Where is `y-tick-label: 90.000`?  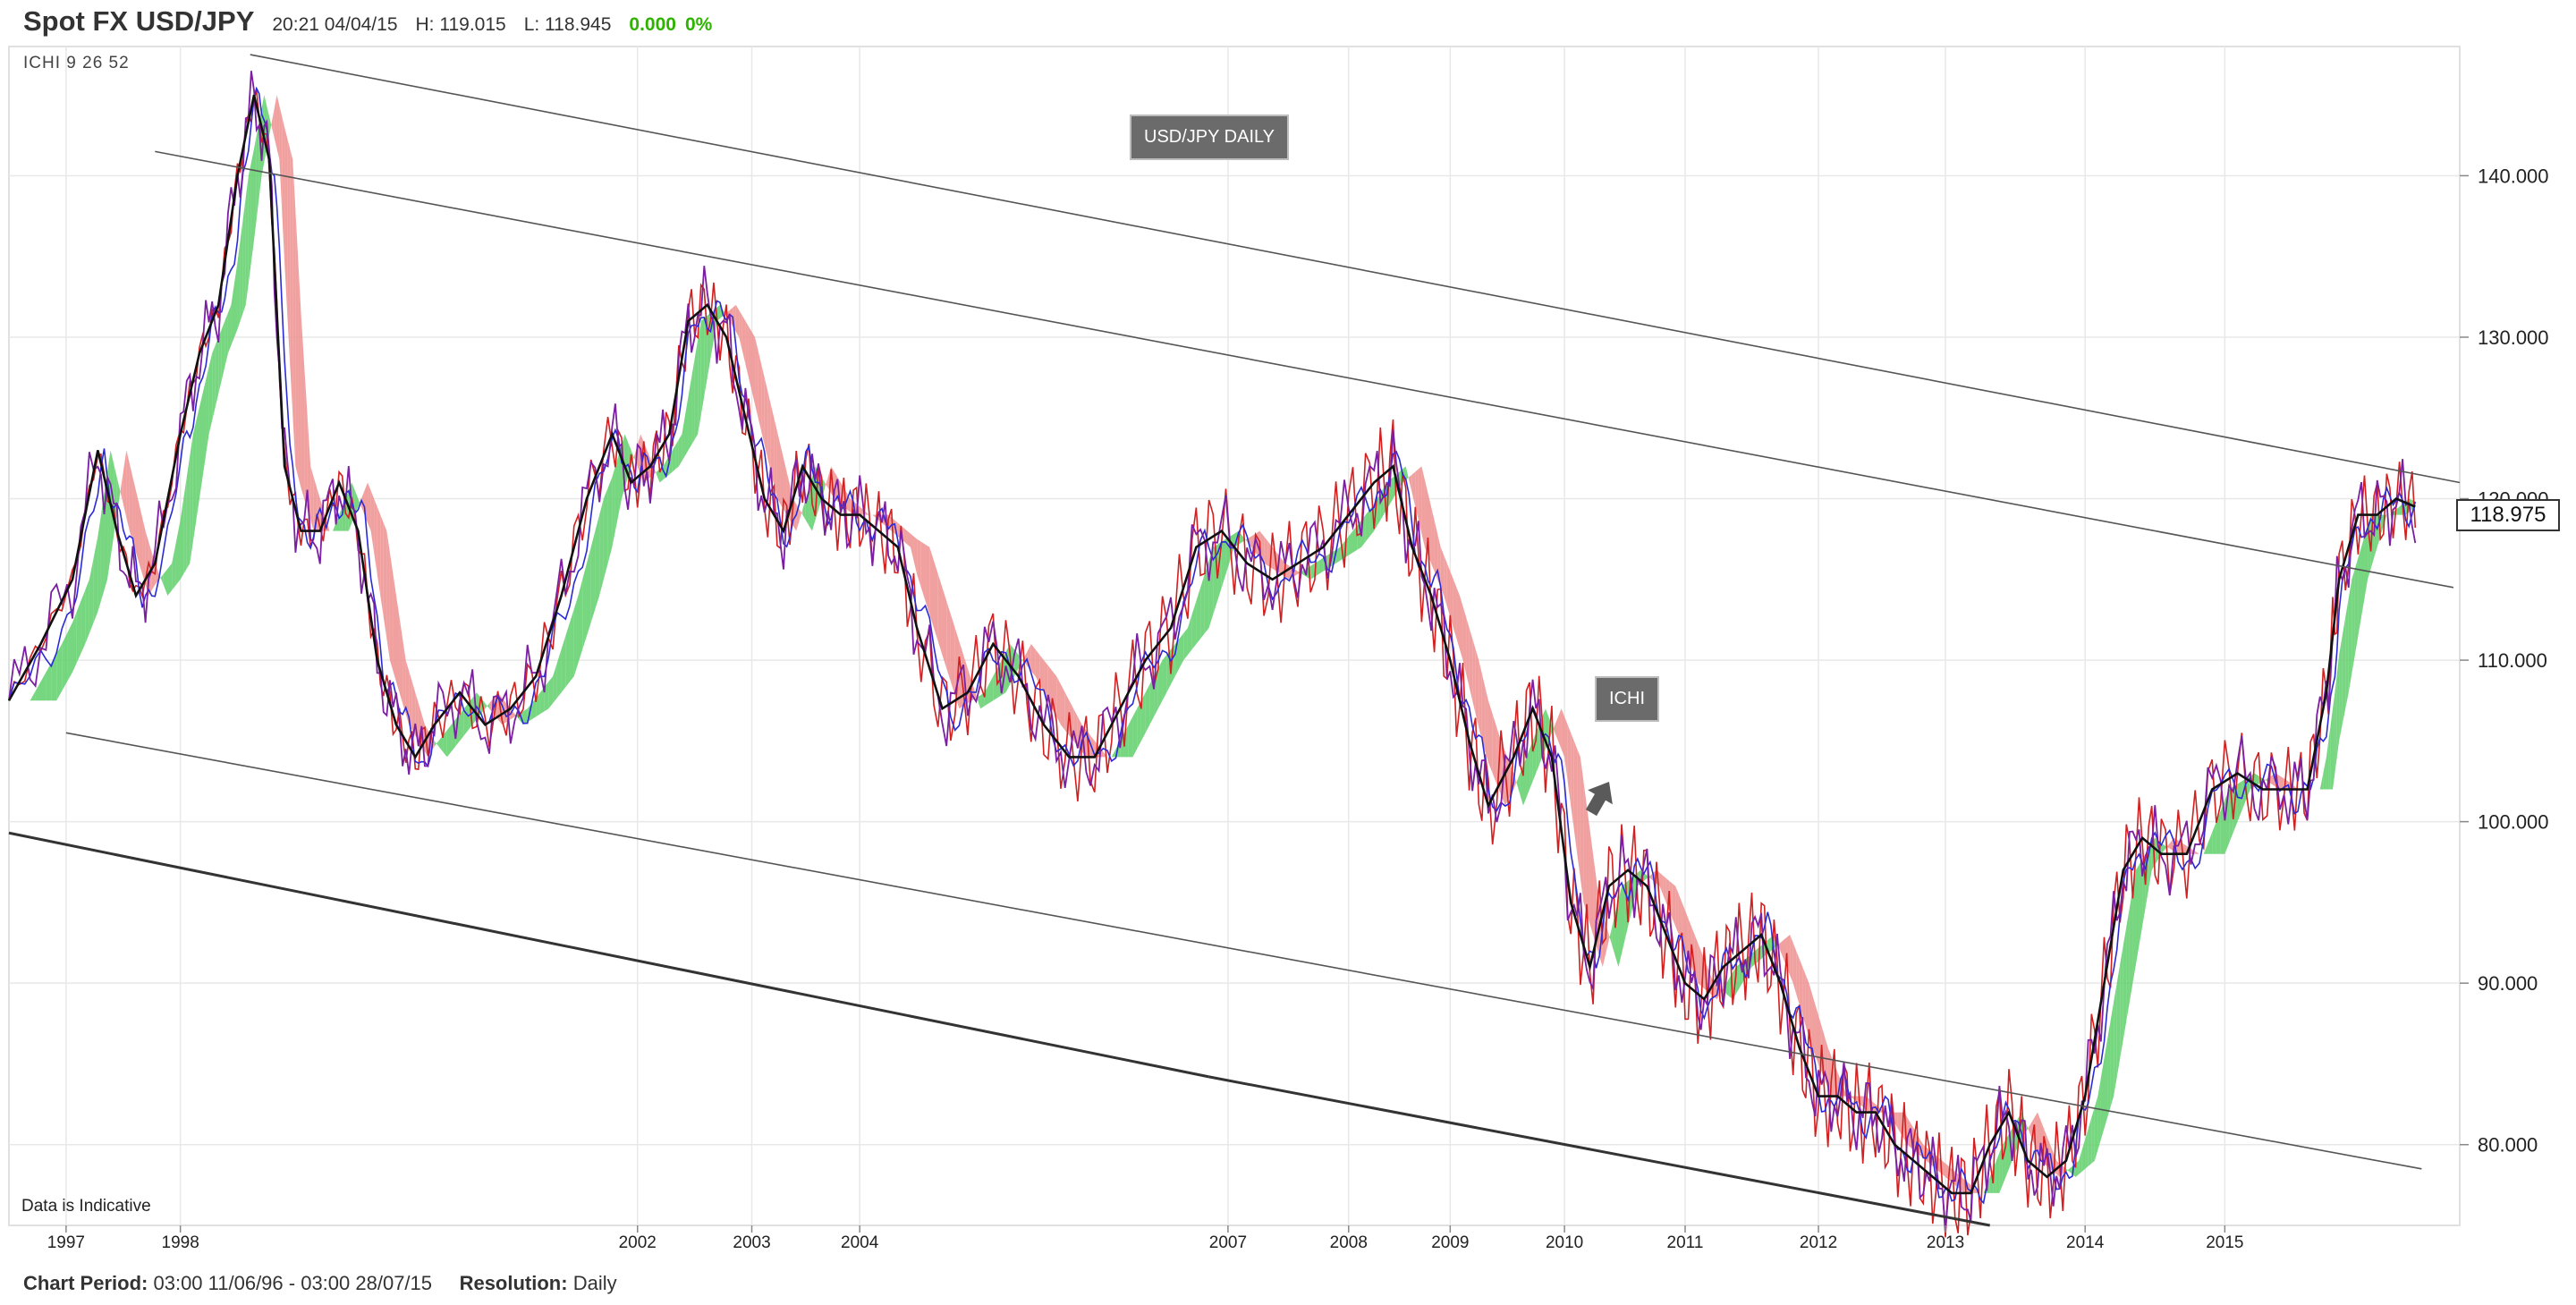 y-tick-label: 90.000 is located at coordinates (2508, 984).